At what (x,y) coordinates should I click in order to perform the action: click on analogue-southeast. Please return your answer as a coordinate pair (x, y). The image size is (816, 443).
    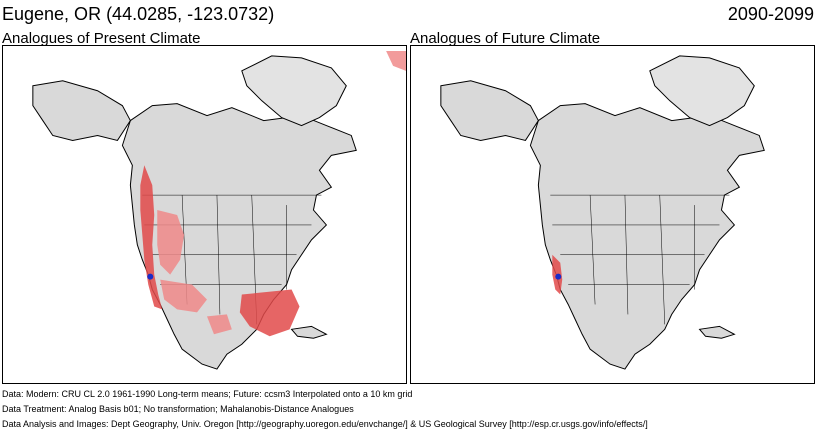
    Looking at the image, I should click on (269, 313).